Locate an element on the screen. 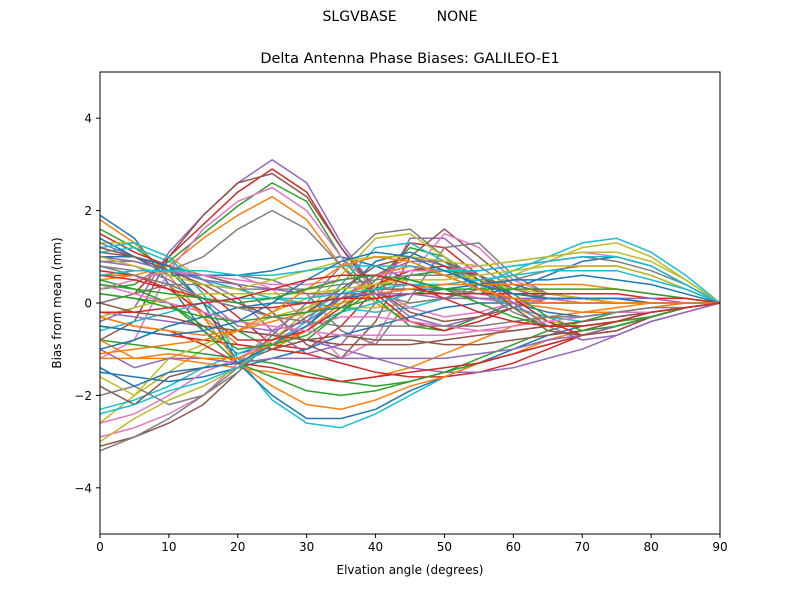 The height and width of the screenshot is (600, 800). y-tick-label: −2 is located at coordinates (83, 396).